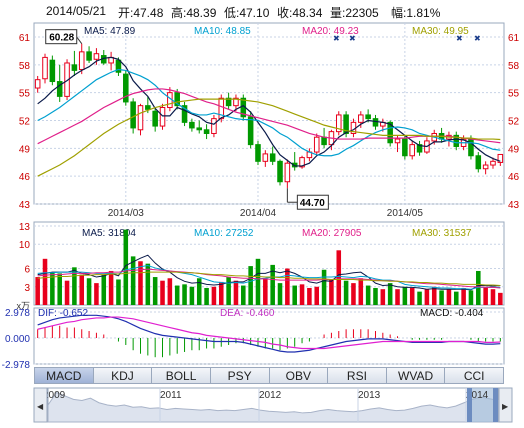 This screenshot has width=524, height=428. What do you see at coordinates (16, 365) in the screenshot?
I see `macd-y-tick: -2.978` at bounding box center [16, 365].